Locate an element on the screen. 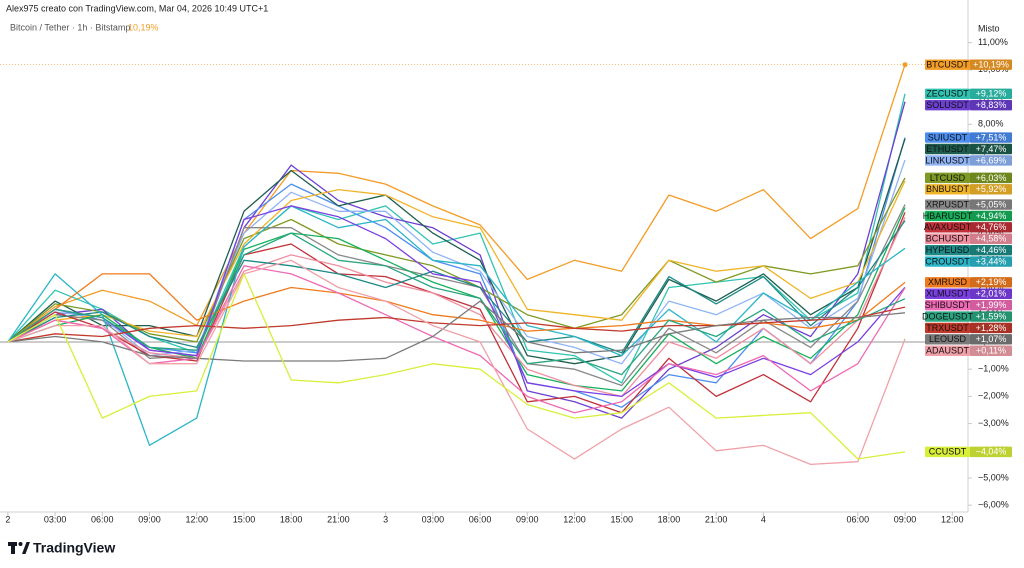 This screenshot has width=1024, height=568. badge-value: +7,47% is located at coordinates (991, 149).